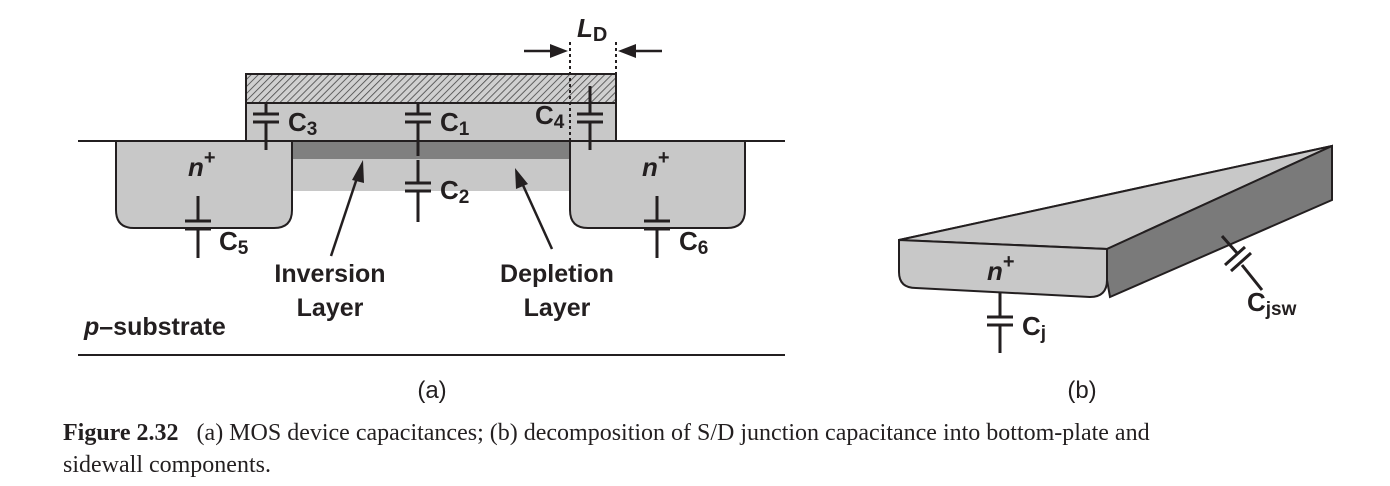  What do you see at coordinates (656, 164) in the screenshot?
I see `drain-n-plus-label: n+` at bounding box center [656, 164].